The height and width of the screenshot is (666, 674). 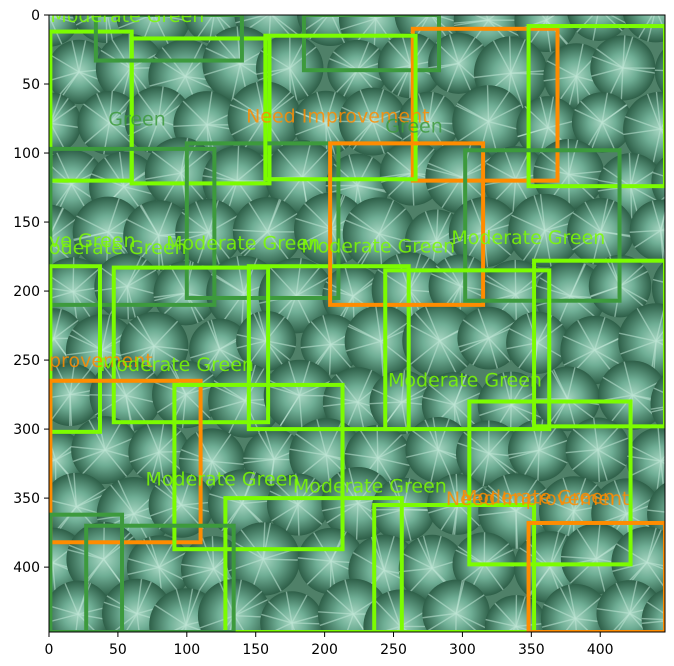 What do you see at coordinates (118, 650) in the screenshot?
I see `x-tick-label: 50` at bounding box center [118, 650].